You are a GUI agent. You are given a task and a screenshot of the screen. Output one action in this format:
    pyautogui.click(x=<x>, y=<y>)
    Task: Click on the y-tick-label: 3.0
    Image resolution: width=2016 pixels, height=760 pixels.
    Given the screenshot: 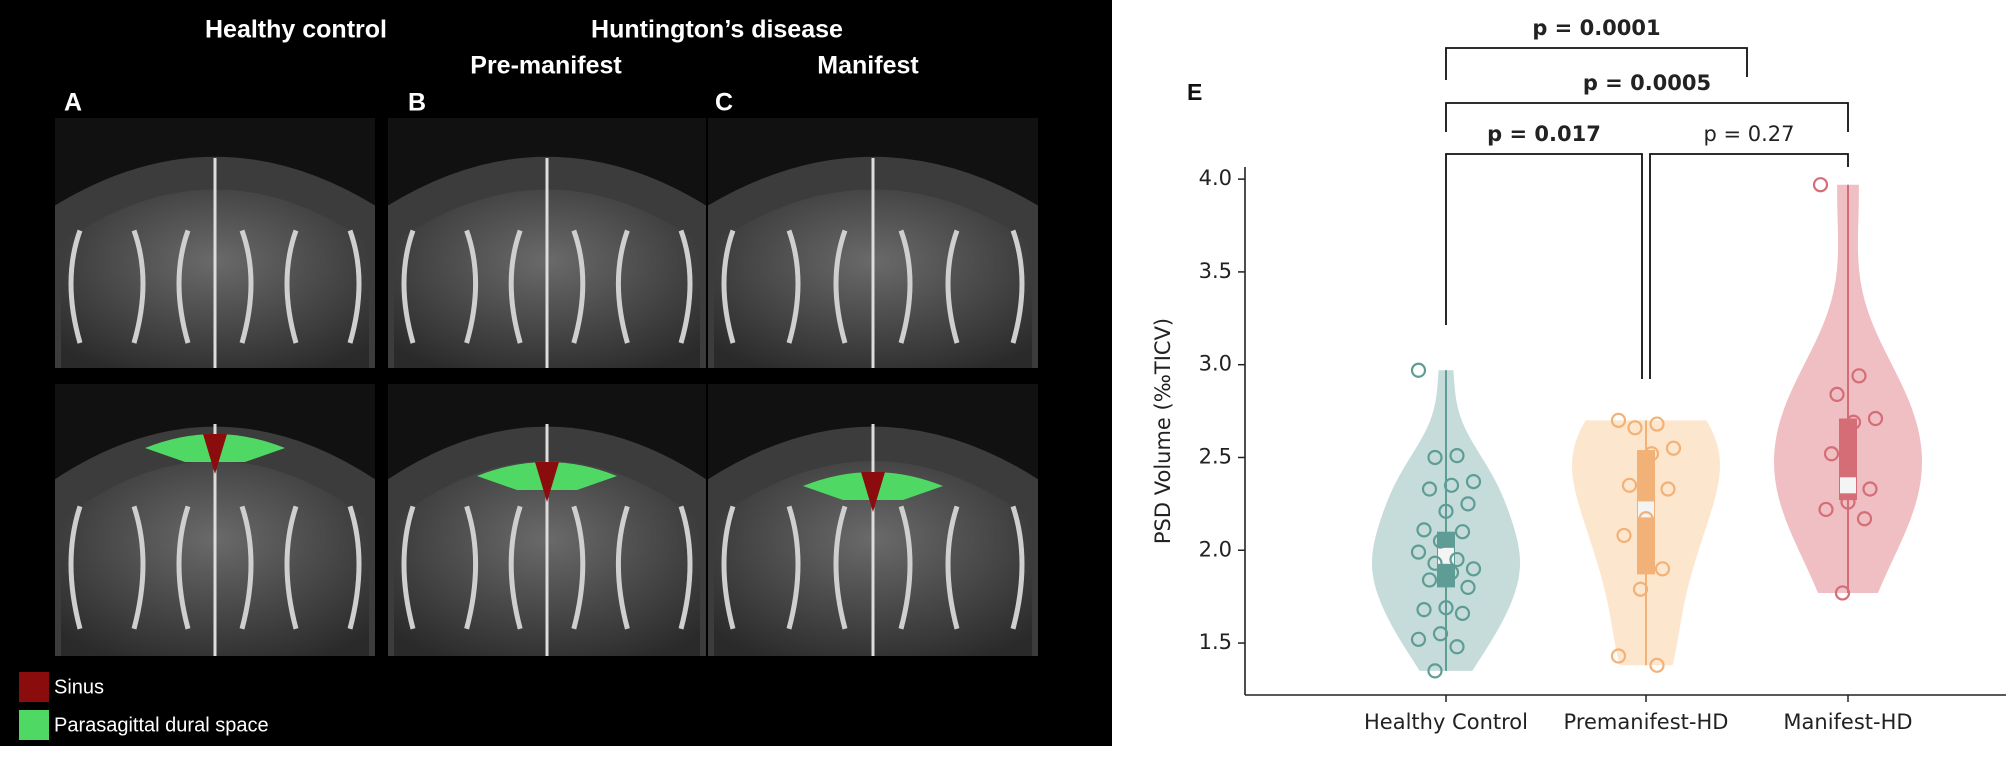 What is the action you would take?
    pyautogui.click(x=1215, y=364)
    